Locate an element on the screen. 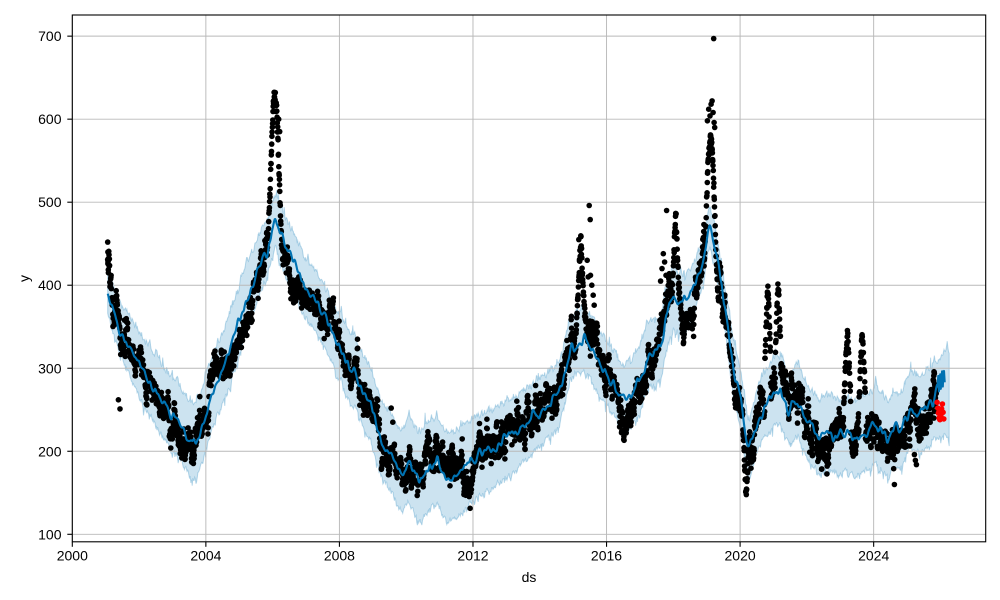 The width and height of the screenshot is (1000, 600). svg-text: 2024 is located at coordinates (873, 556).